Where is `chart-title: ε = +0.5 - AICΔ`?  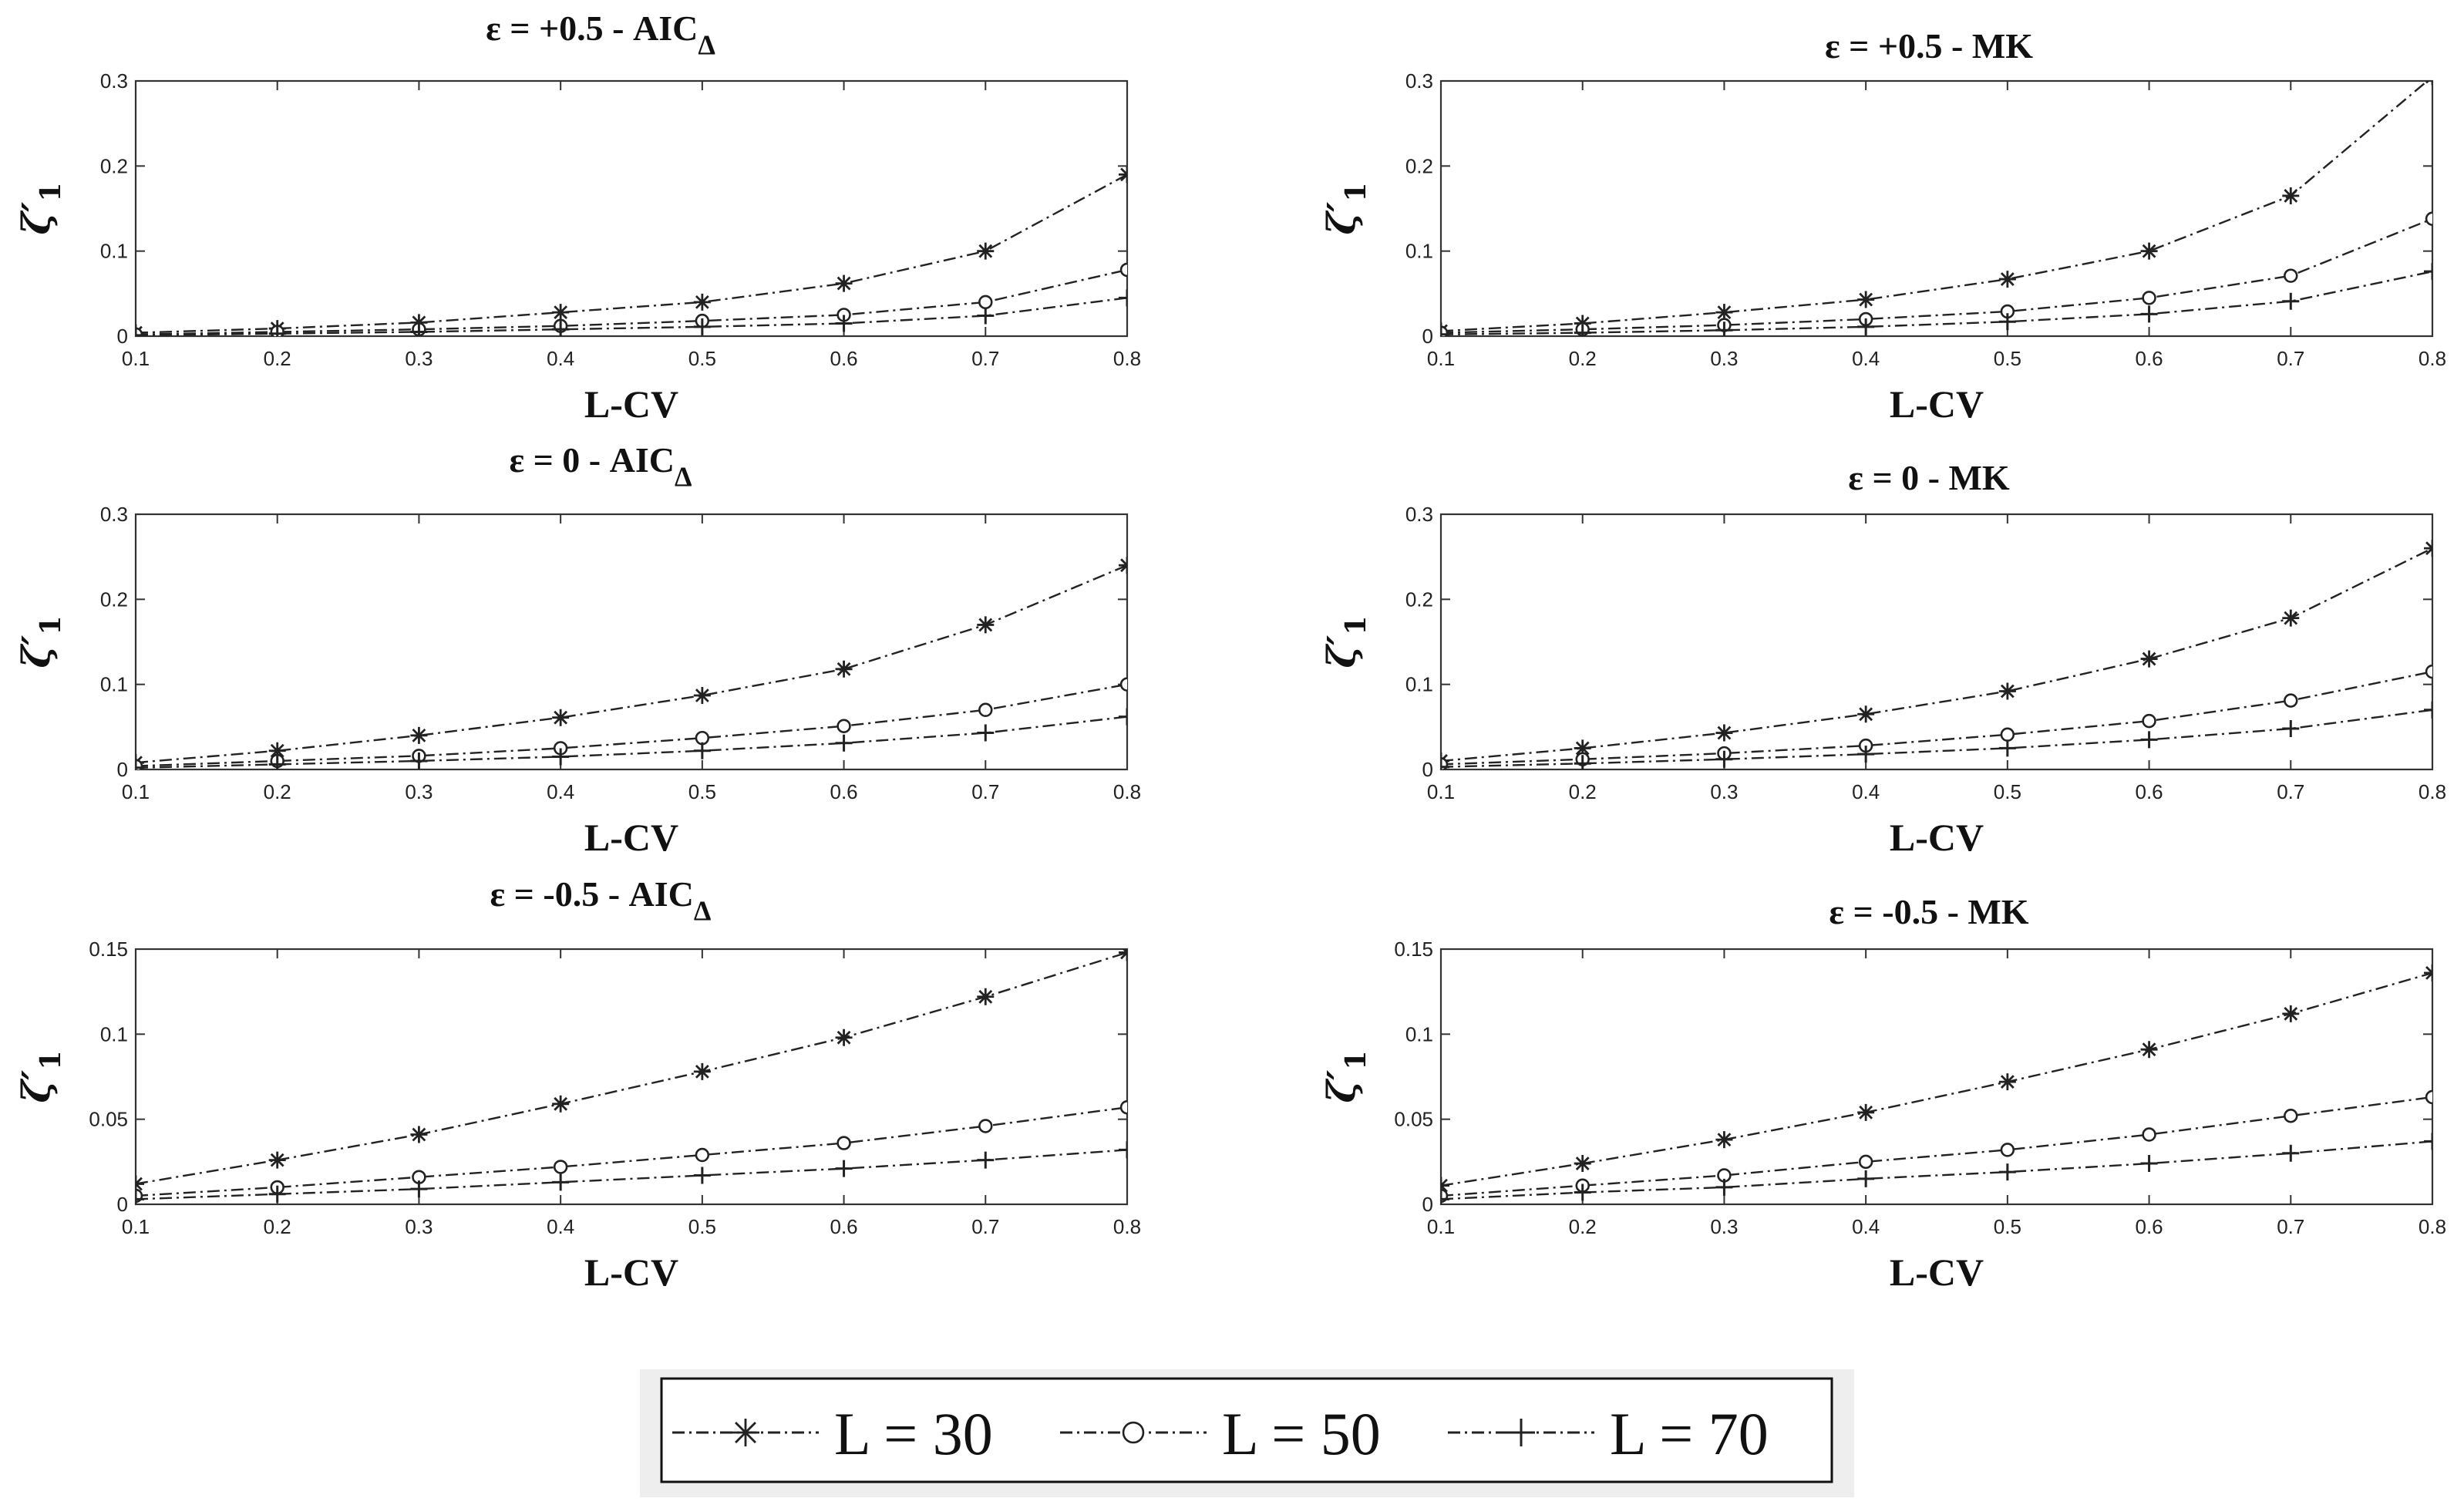
chart-title: ε = +0.5 - AICΔ is located at coordinates (600, 34).